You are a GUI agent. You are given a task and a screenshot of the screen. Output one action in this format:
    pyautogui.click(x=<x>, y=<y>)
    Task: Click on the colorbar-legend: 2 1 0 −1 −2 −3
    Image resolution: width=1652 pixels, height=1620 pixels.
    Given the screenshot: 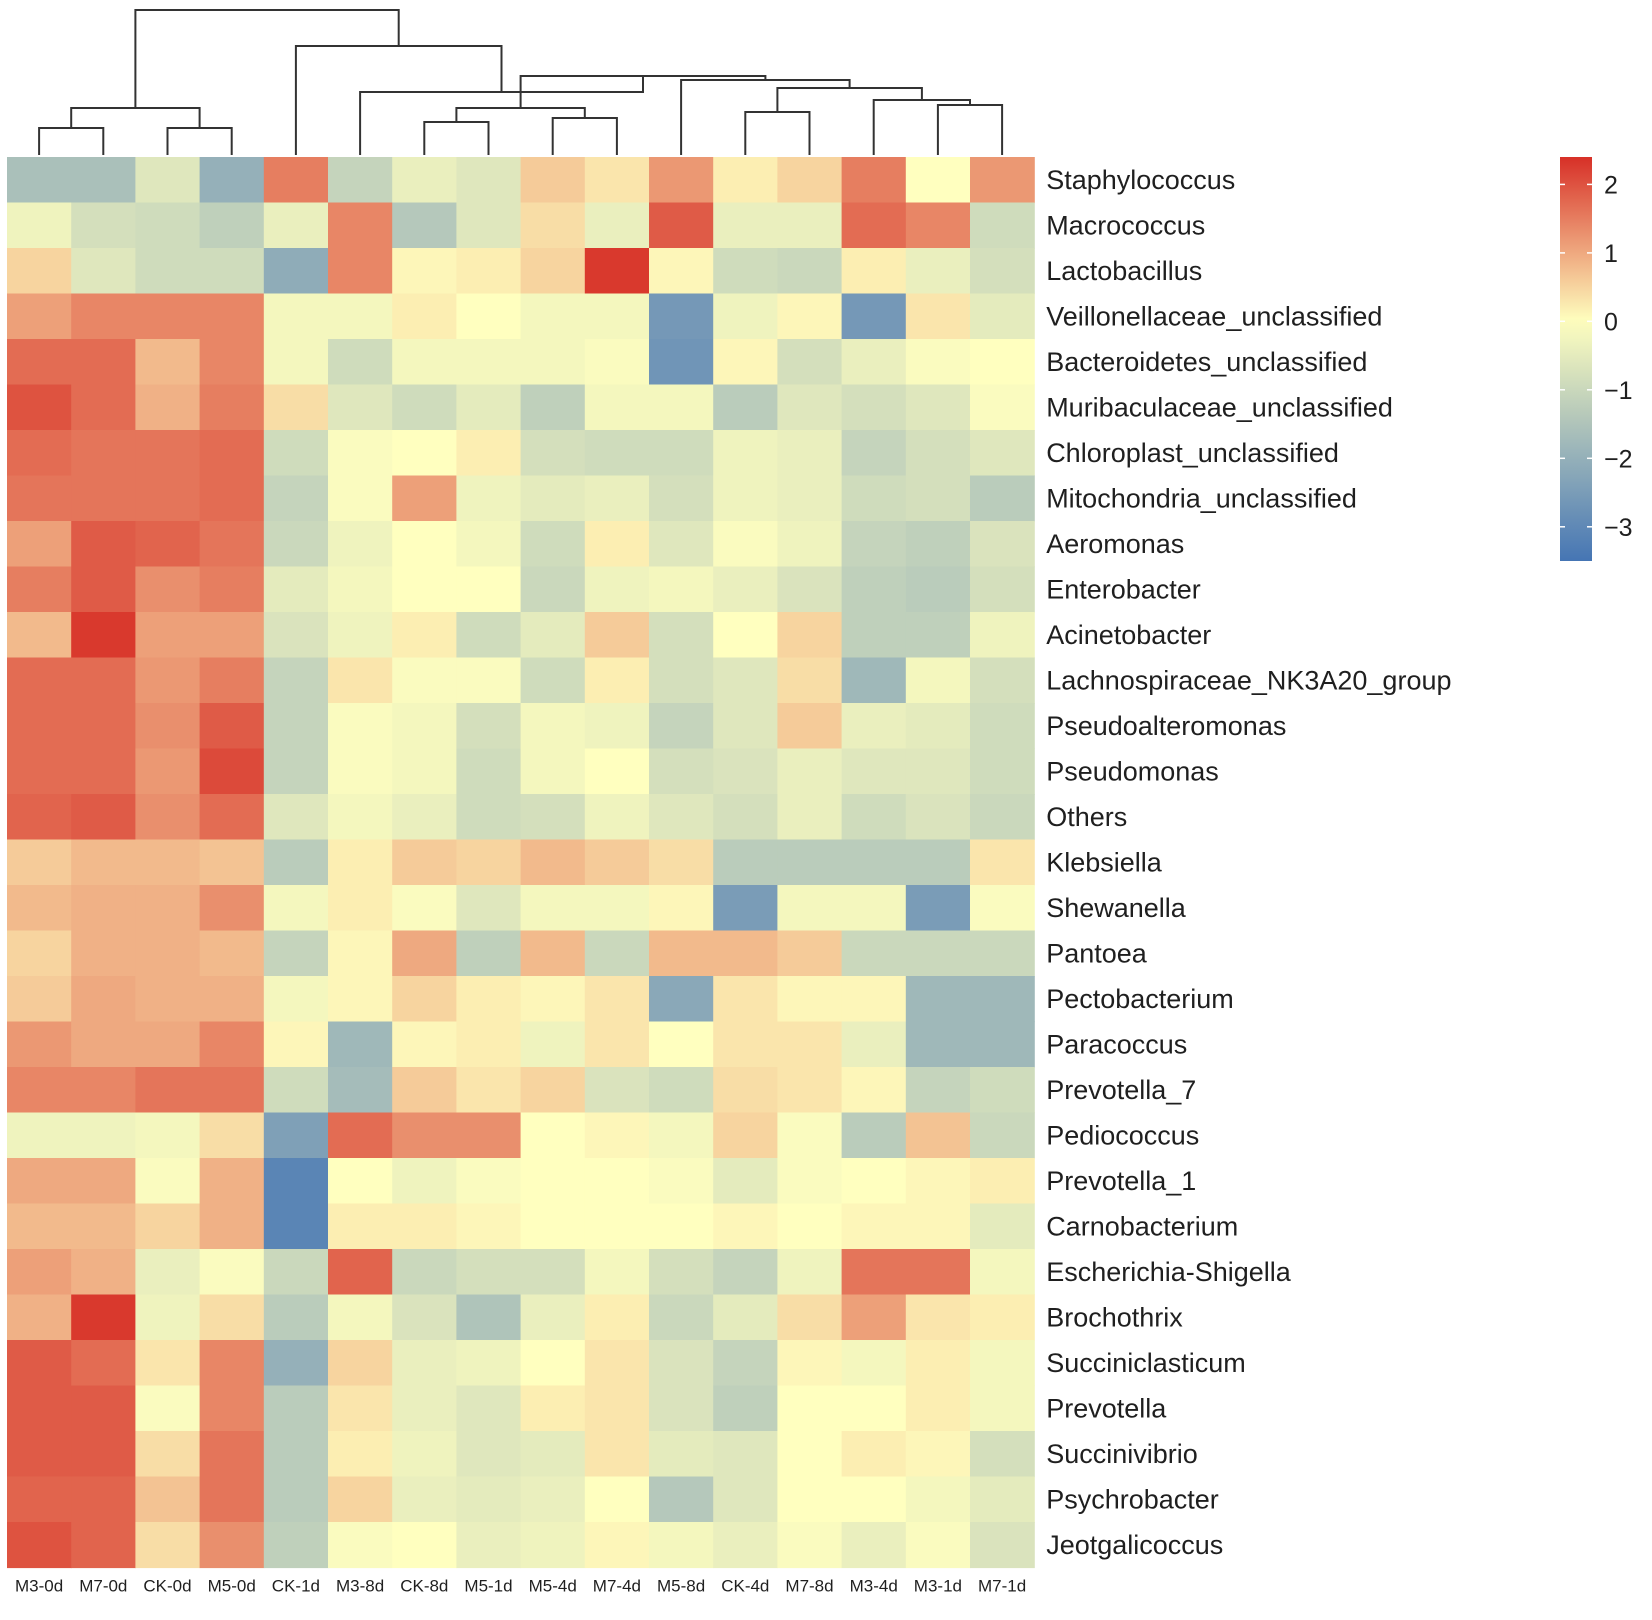 What is the action you would take?
    pyautogui.click(x=1596, y=359)
    